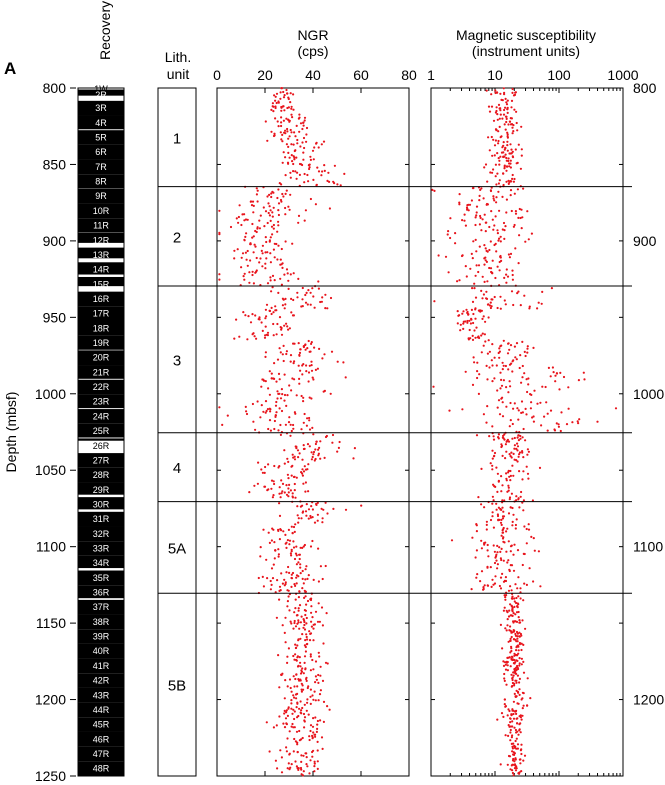 The width and height of the screenshot is (665, 785). Describe the element at coordinates (101, 240) in the screenshot. I see `recovery-core-label: 12R` at that location.